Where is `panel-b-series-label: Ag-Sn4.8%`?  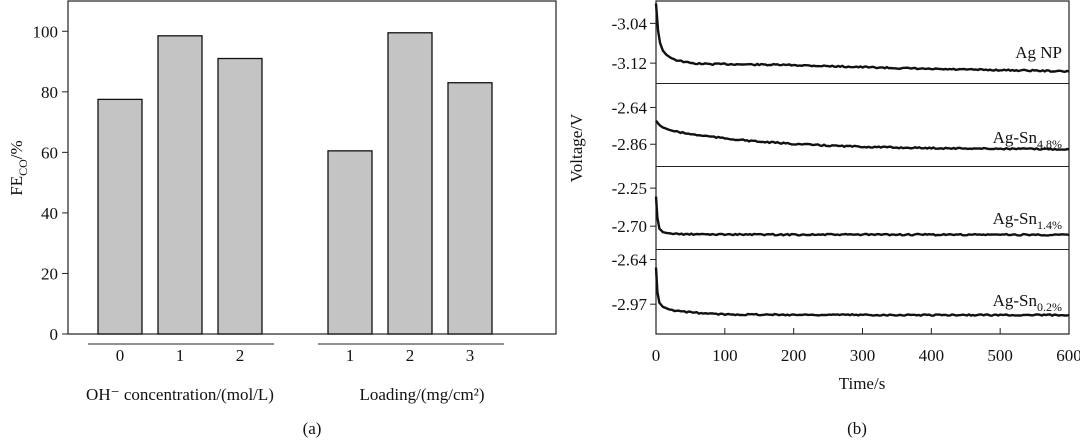
panel-b-series-label: Ag-Sn4.8% is located at coordinates (1027, 139).